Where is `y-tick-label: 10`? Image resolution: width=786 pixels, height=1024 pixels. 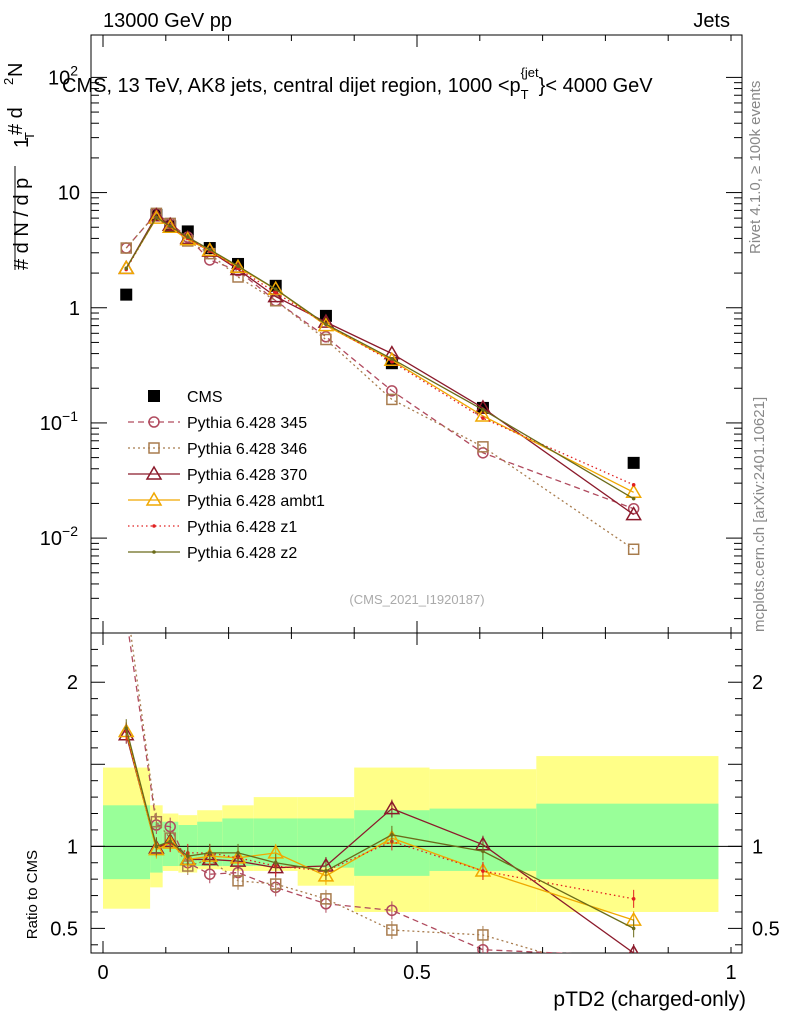 y-tick-label: 10 is located at coordinates (69, 194).